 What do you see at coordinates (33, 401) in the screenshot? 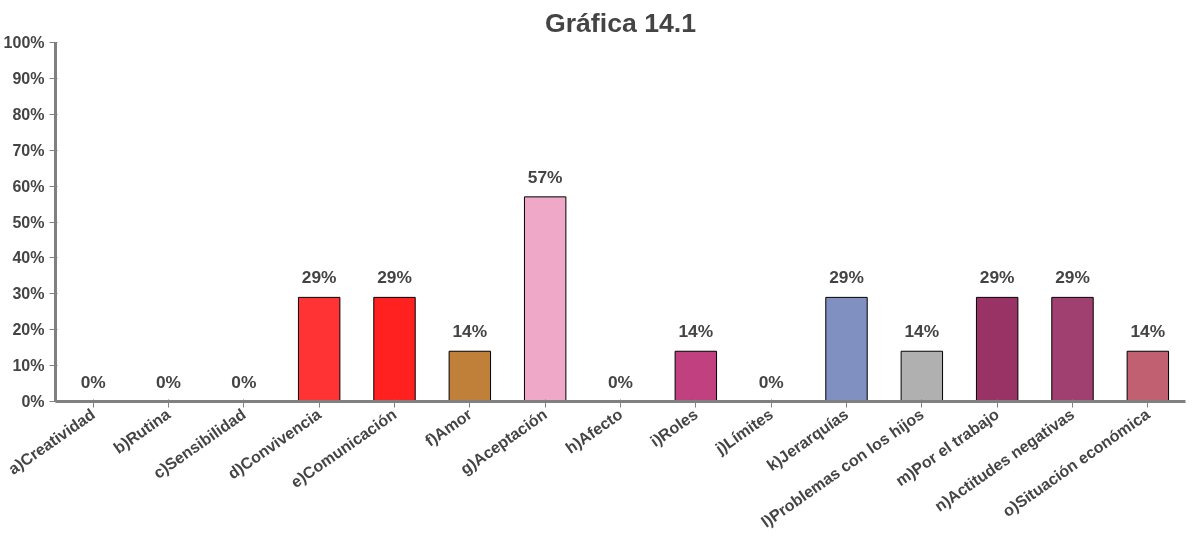
I see `y-tick-label: 0%` at bounding box center [33, 401].